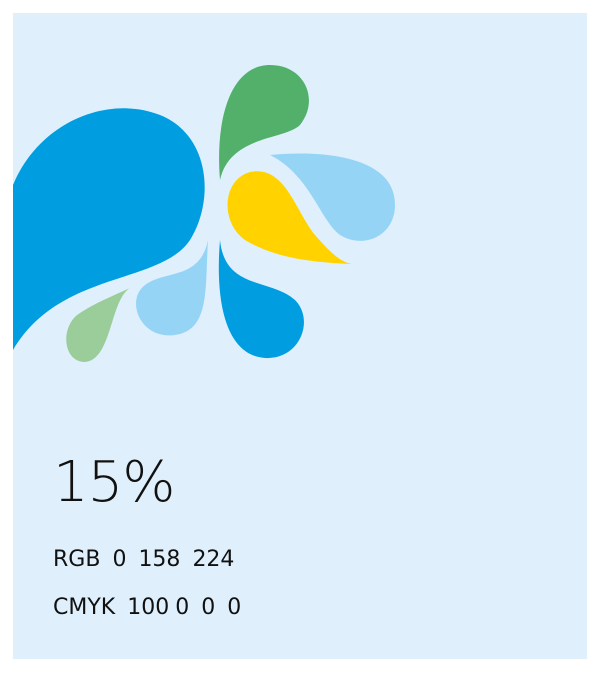 This screenshot has height=673, width=599. What do you see at coordinates (332, 197) in the screenshot?
I see `drop-lightblue-right` at bounding box center [332, 197].